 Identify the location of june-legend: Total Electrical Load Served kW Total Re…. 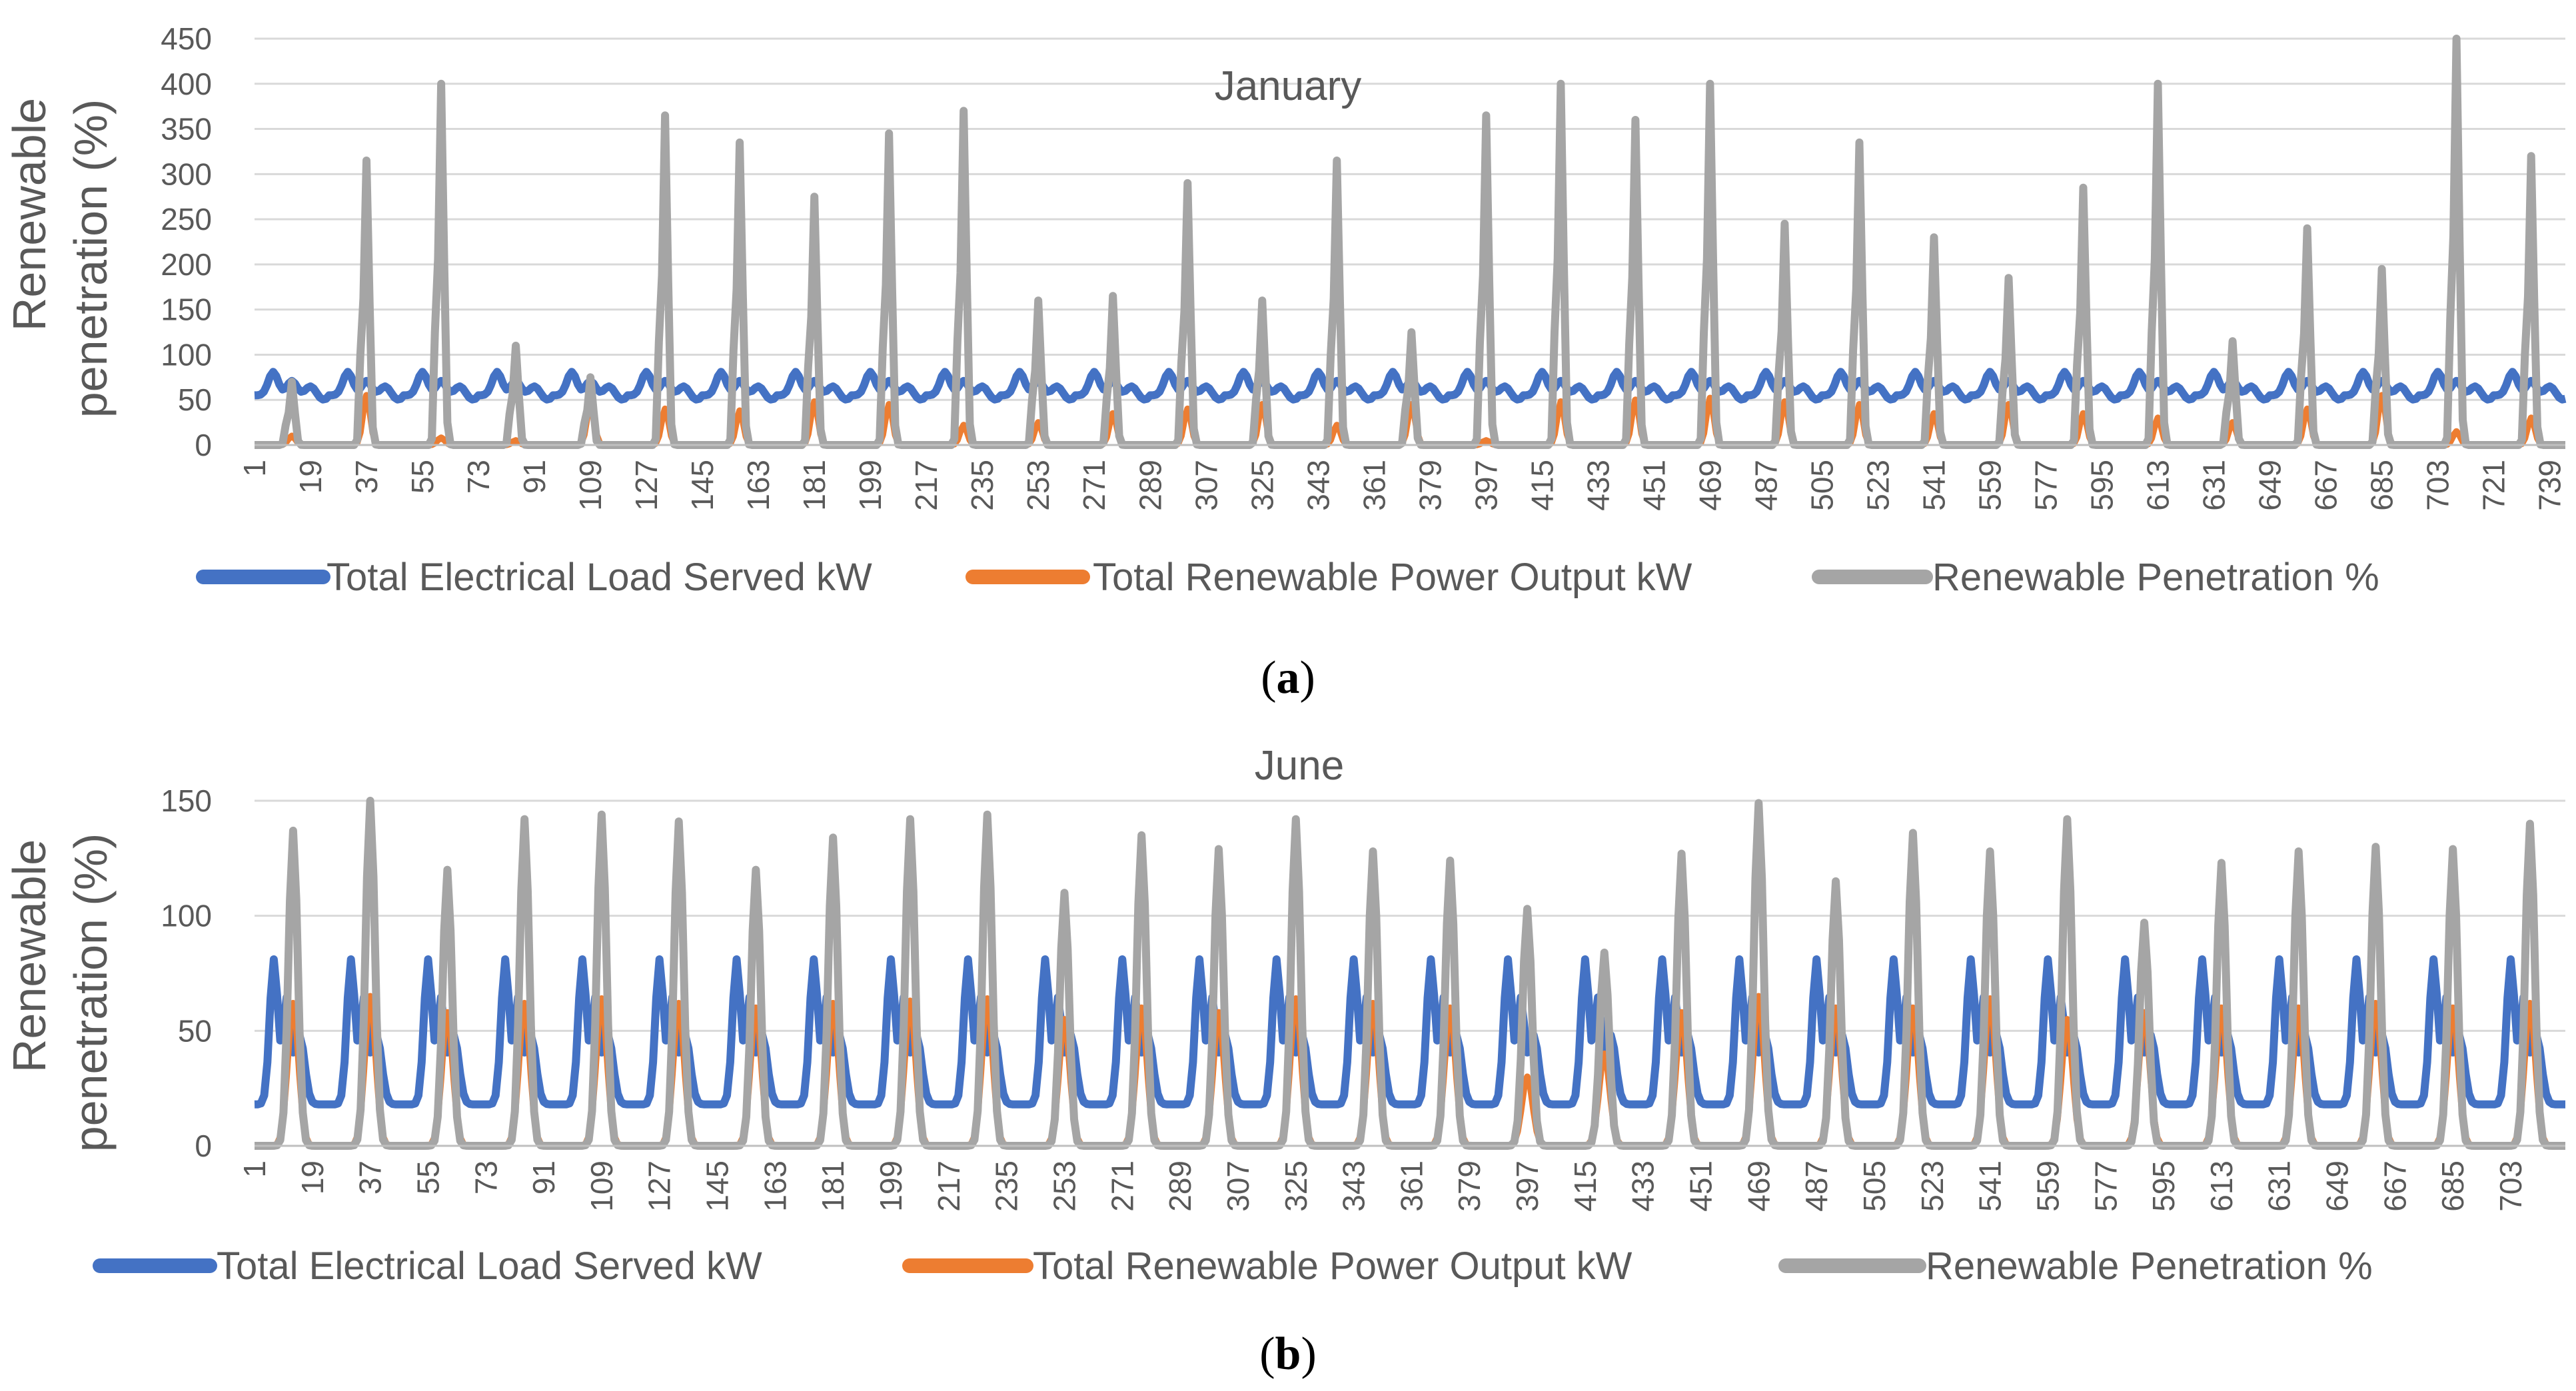
(1233, 1266).